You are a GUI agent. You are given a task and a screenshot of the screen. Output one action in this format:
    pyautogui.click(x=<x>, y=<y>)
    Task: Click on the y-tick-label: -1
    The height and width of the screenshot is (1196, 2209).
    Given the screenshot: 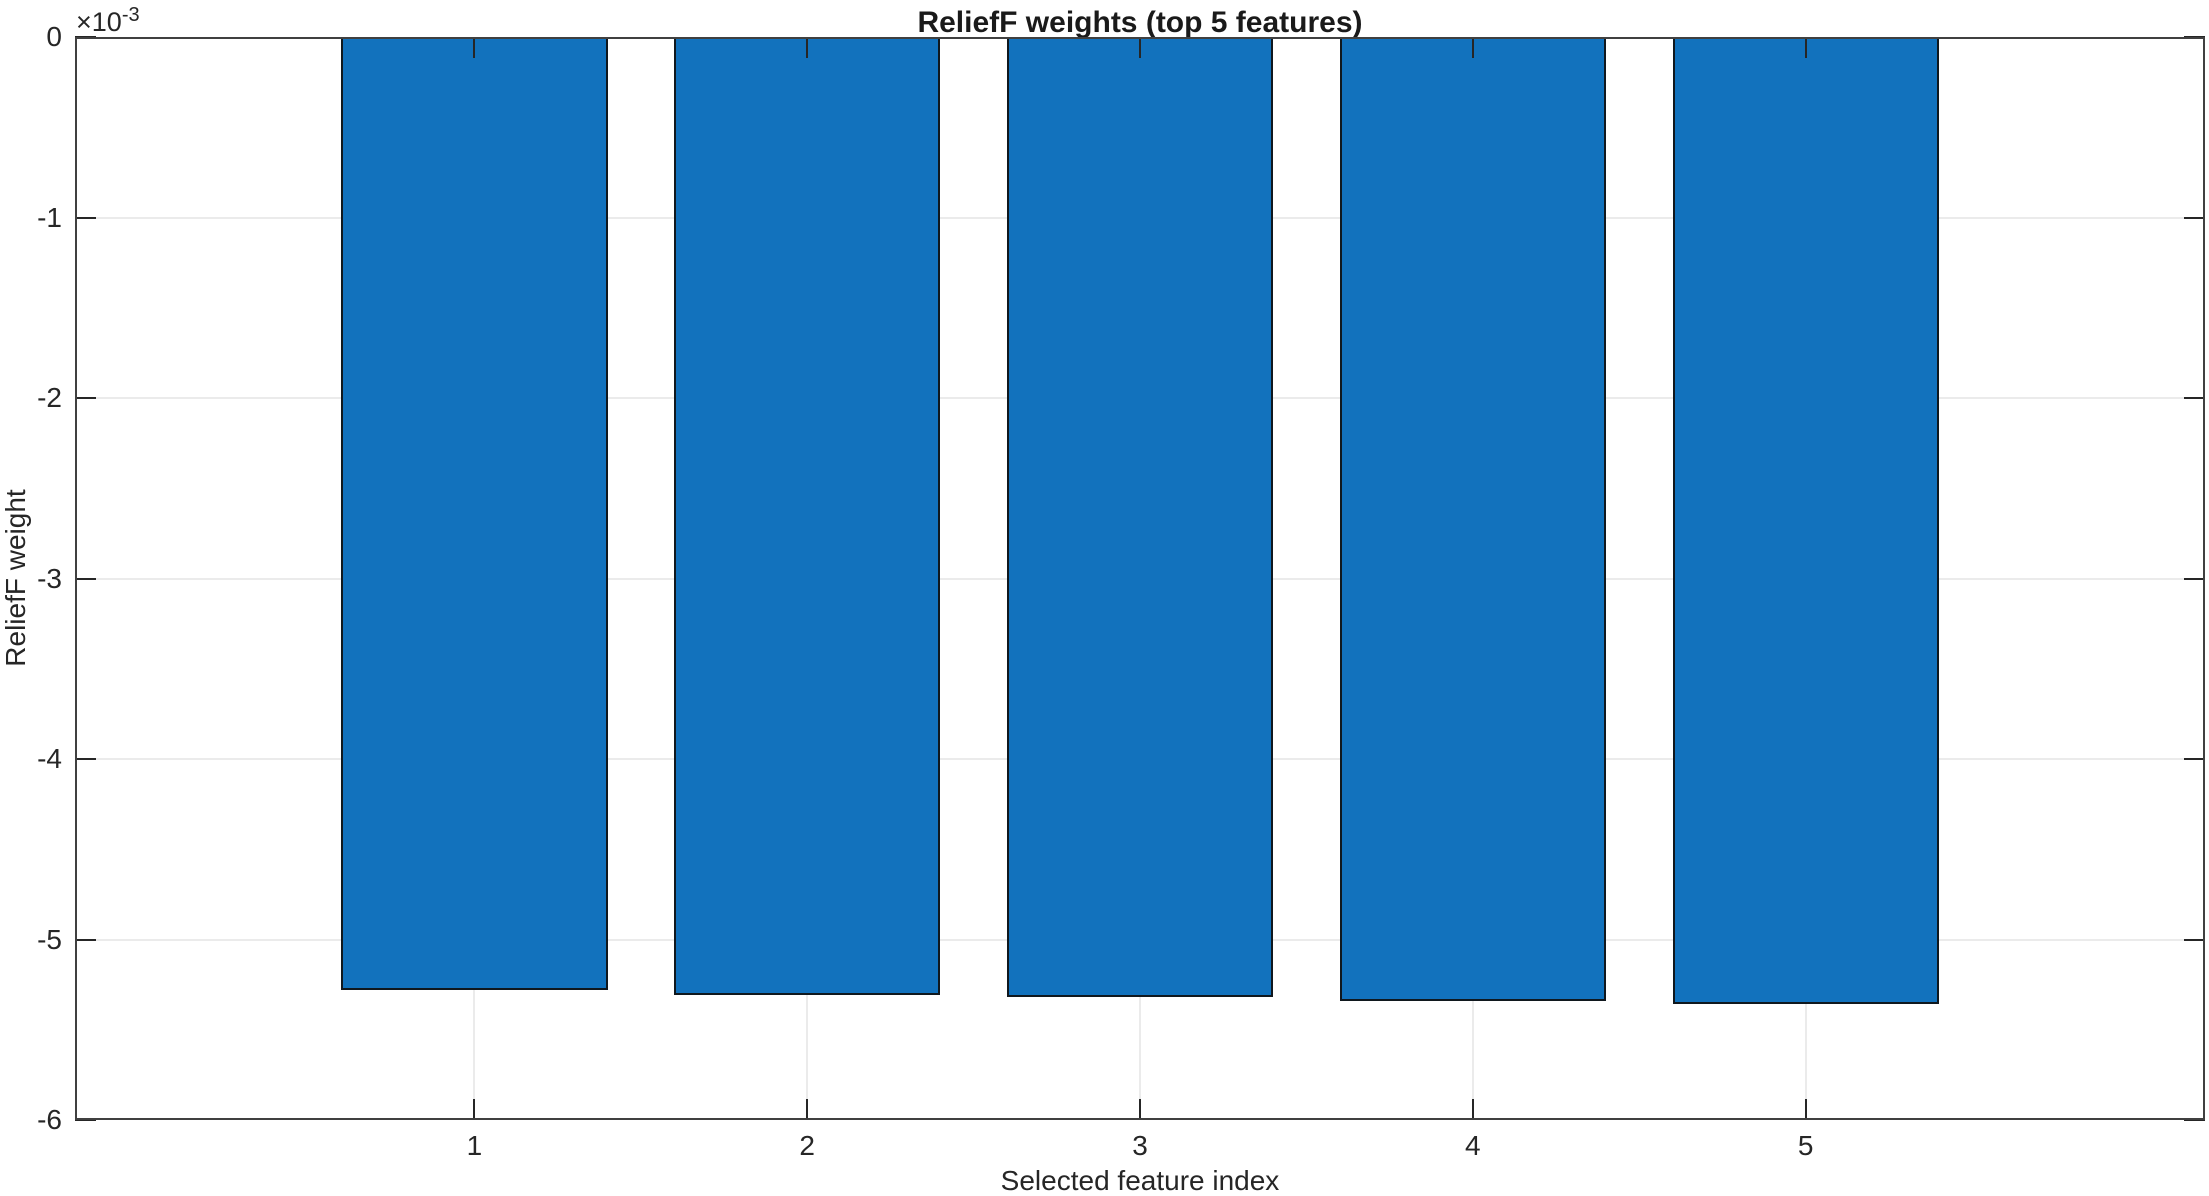 What is the action you would take?
    pyautogui.click(x=49, y=217)
    